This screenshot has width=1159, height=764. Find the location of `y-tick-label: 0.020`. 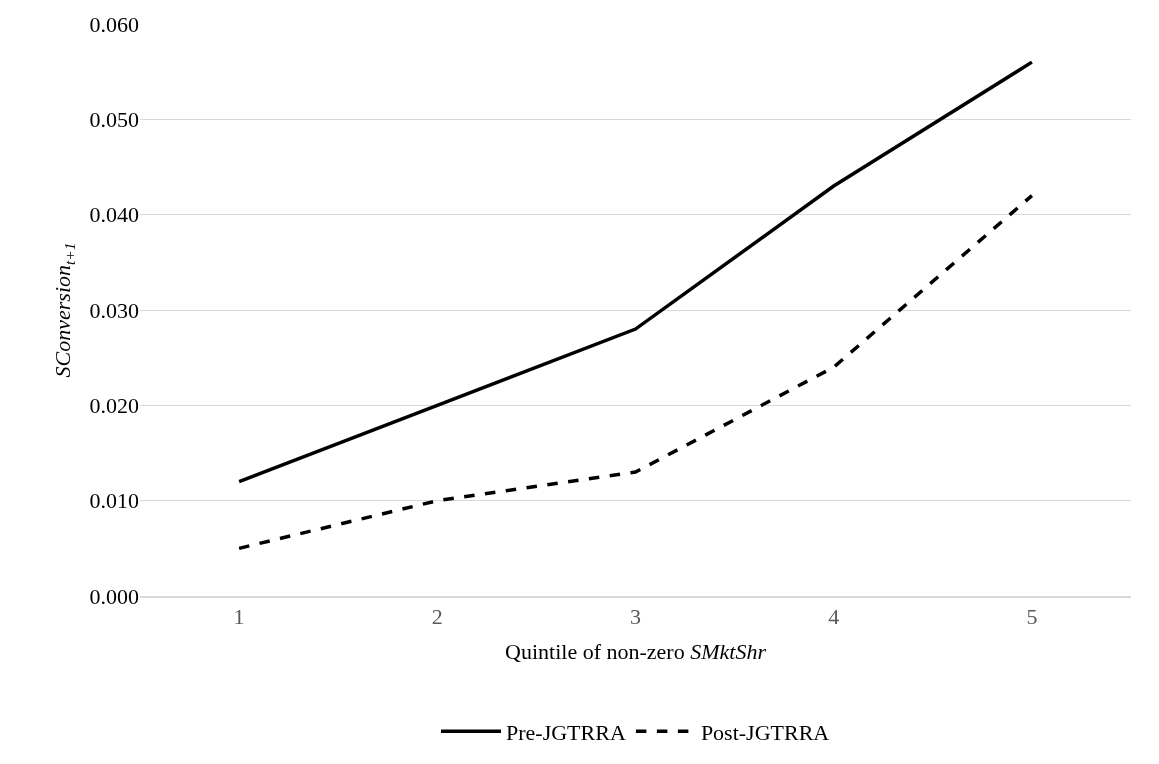

y-tick-label: 0.020 is located at coordinates (114, 406).